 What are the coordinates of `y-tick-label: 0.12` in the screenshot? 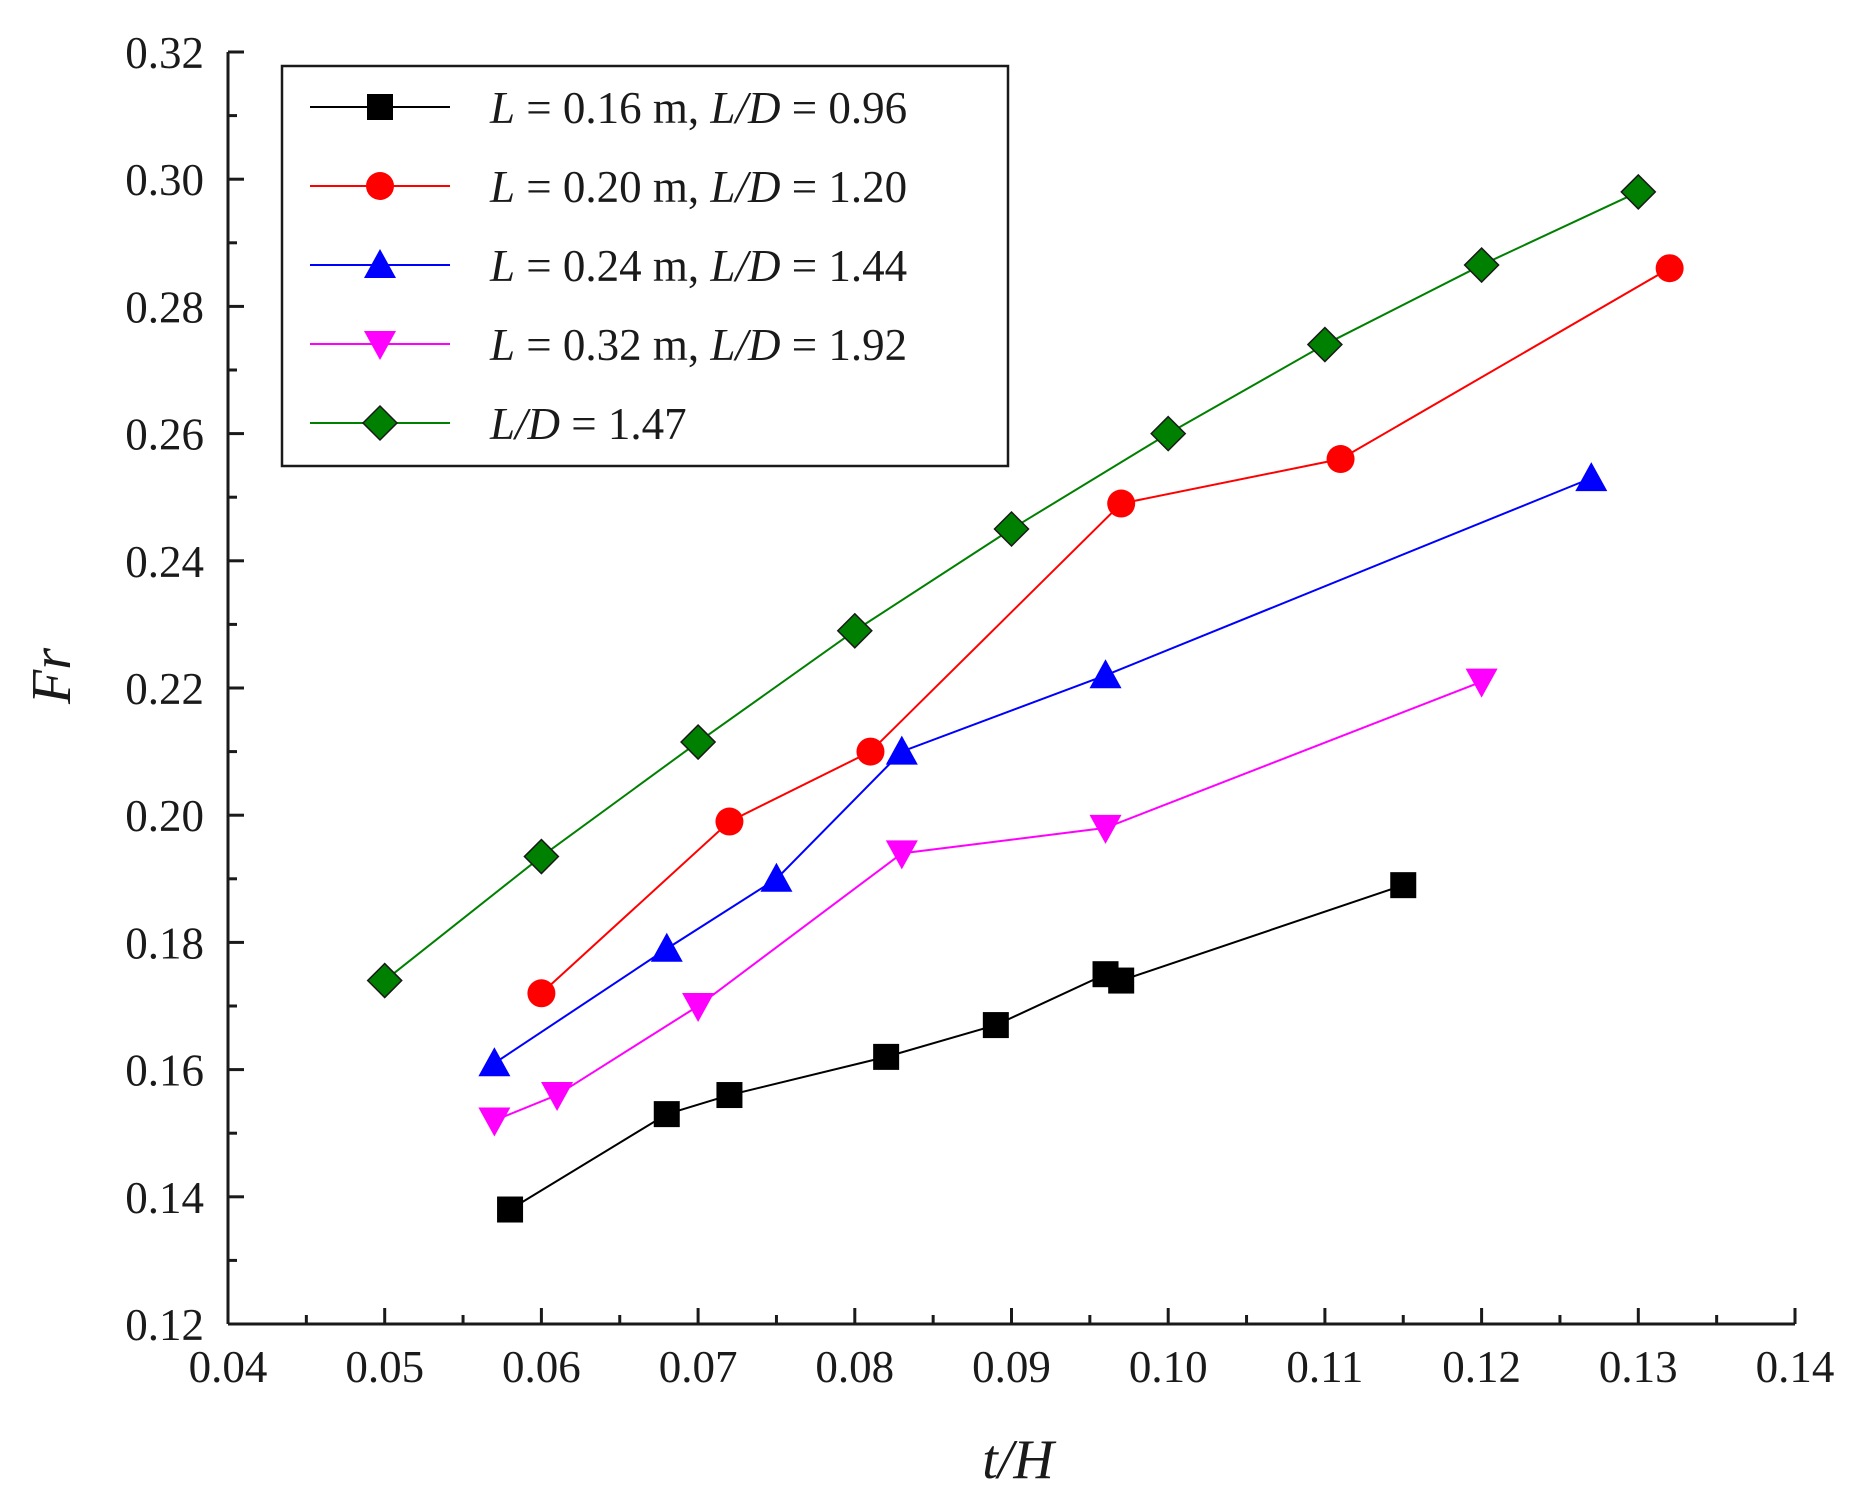 It's located at (164, 1325).